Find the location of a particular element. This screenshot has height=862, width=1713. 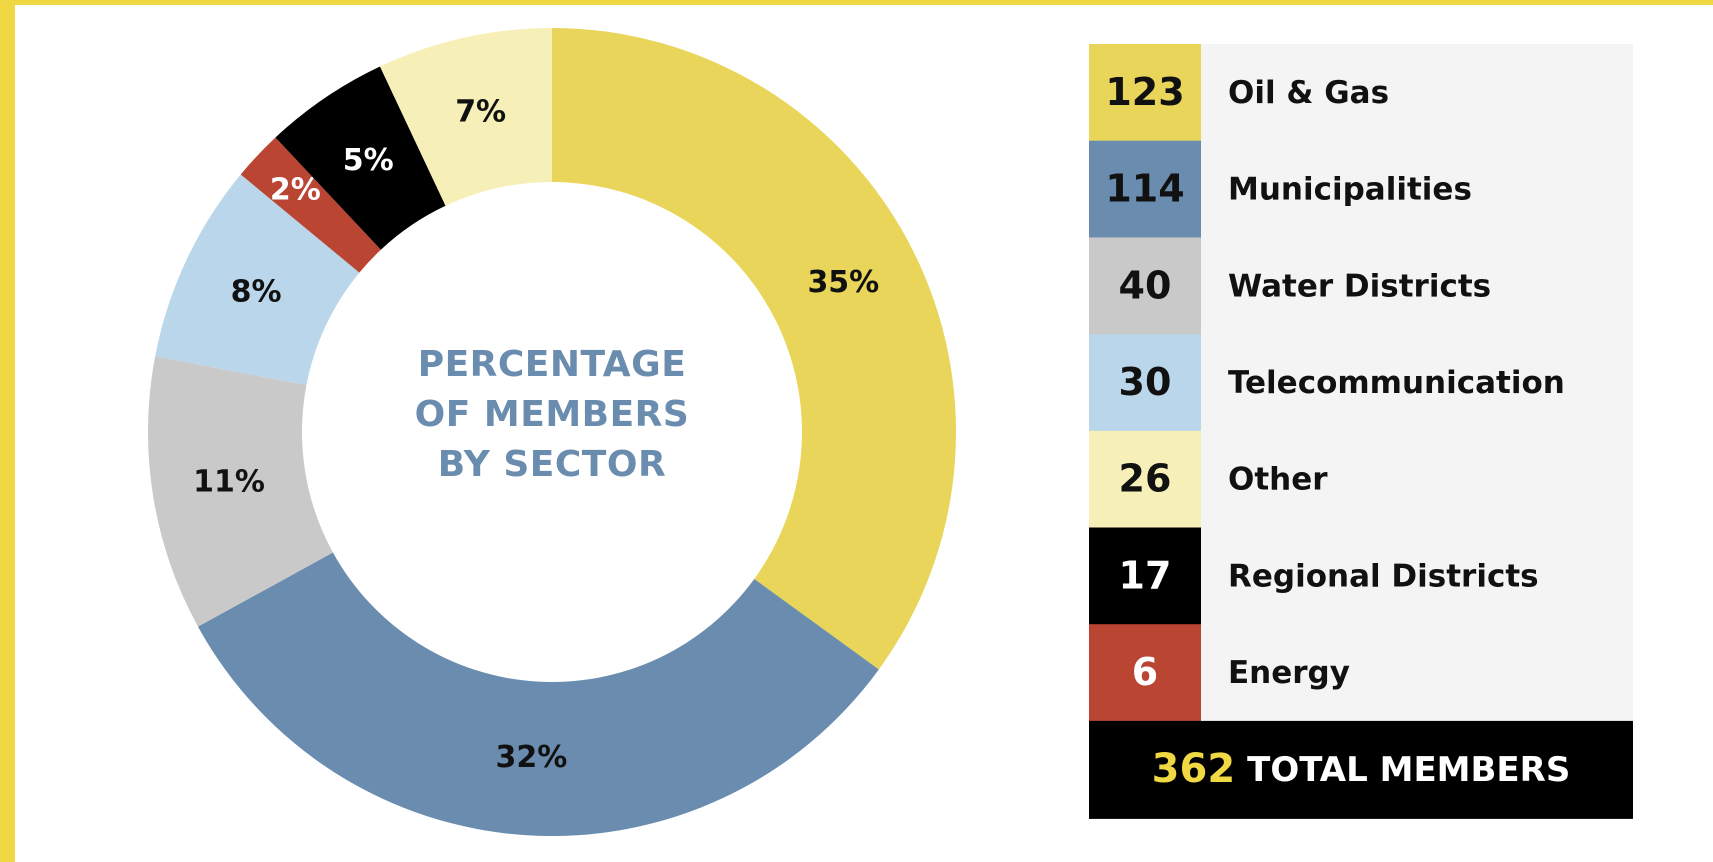

total-value: 362 is located at coordinates (1194, 769).